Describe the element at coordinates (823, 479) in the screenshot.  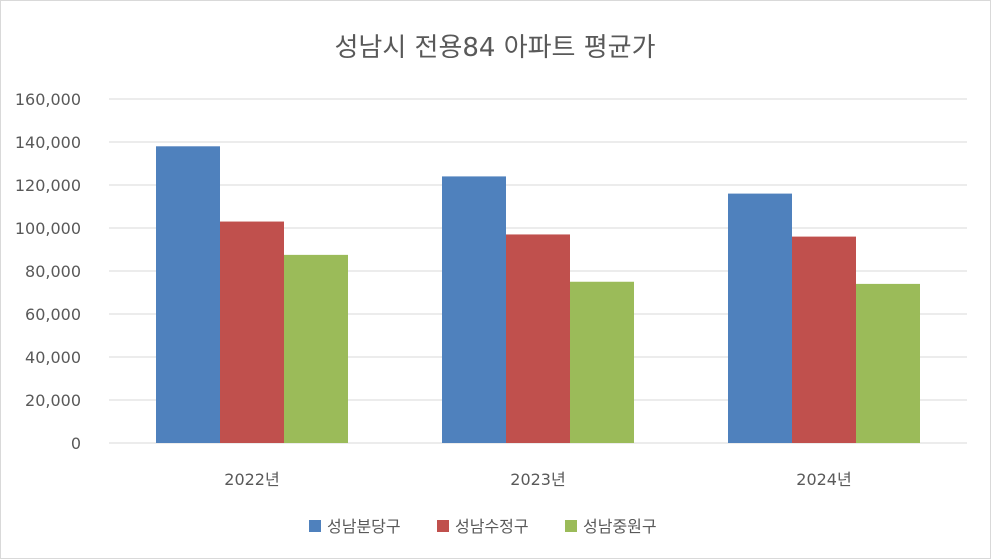
I see `x-tick-label: 2024년` at that location.